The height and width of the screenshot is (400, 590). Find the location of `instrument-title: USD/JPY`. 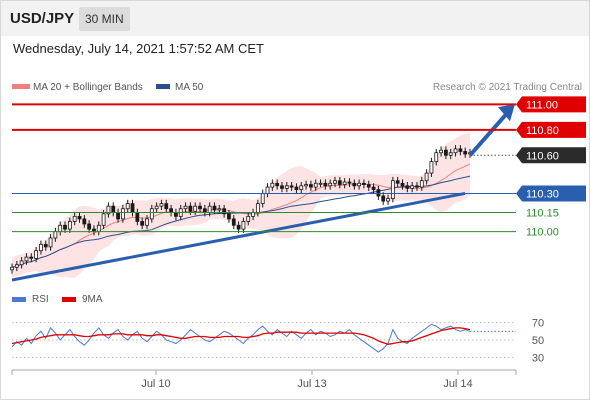

instrument-title: USD/JPY is located at coordinates (42, 18).